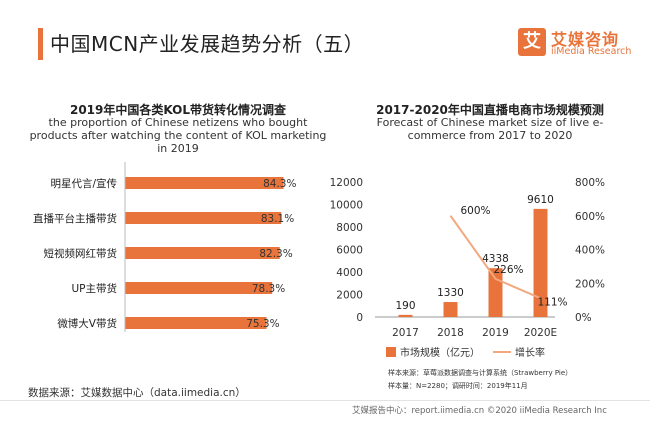 This screenshot has width=650, height=429. I want to click on iimedia-logo: 艾 艾媒咨询 iiMedia Research, so click(575, 44).